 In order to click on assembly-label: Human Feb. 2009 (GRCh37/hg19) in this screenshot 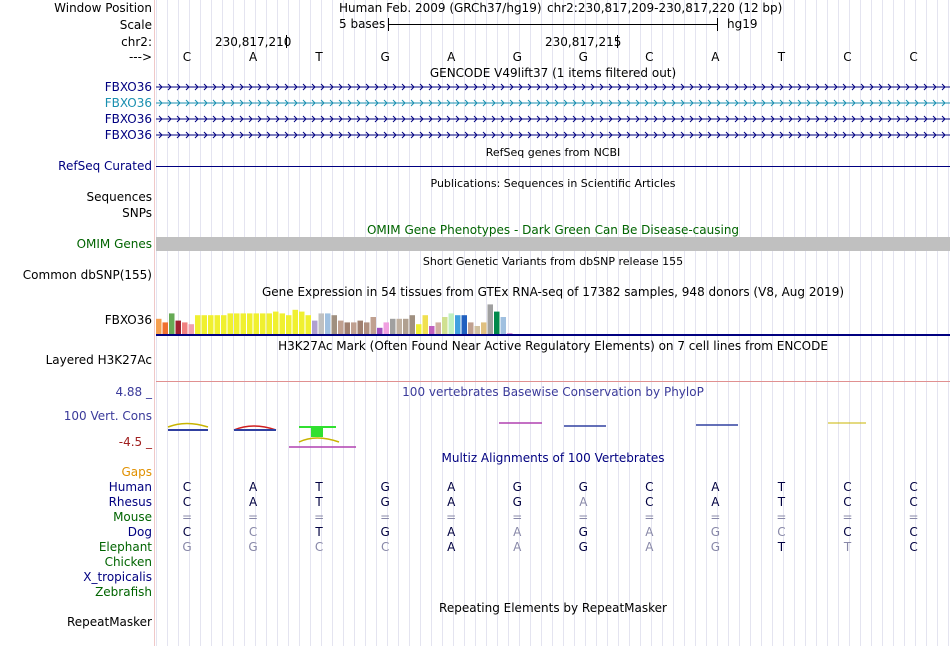, I will do `click(440, 8)`.